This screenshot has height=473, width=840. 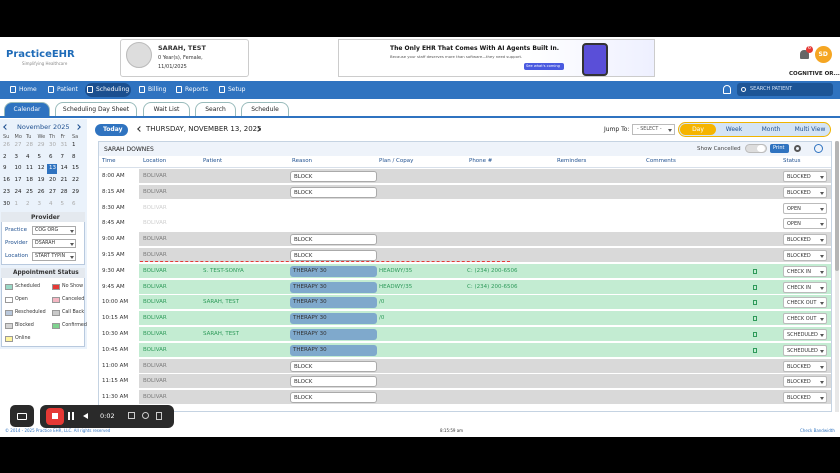 I want to click on print-button: Print, so click(x=779, y=148).